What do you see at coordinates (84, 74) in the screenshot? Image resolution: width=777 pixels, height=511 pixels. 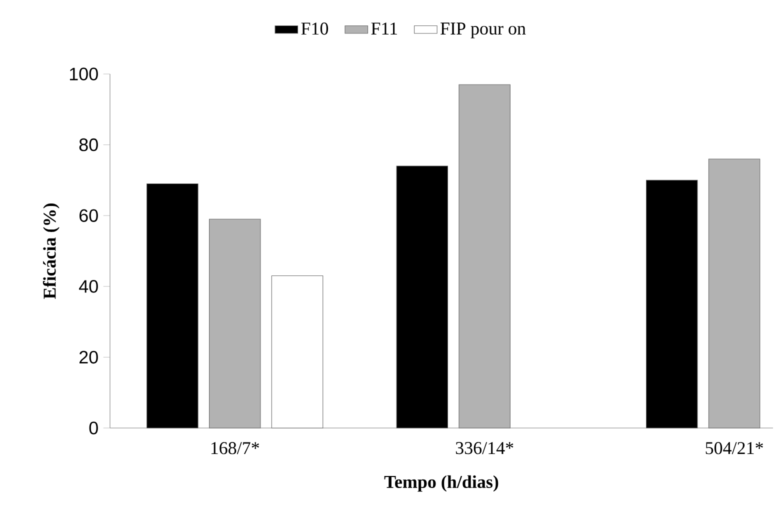 I see `y-tick-label: 100` at bounding box center [84, 74].